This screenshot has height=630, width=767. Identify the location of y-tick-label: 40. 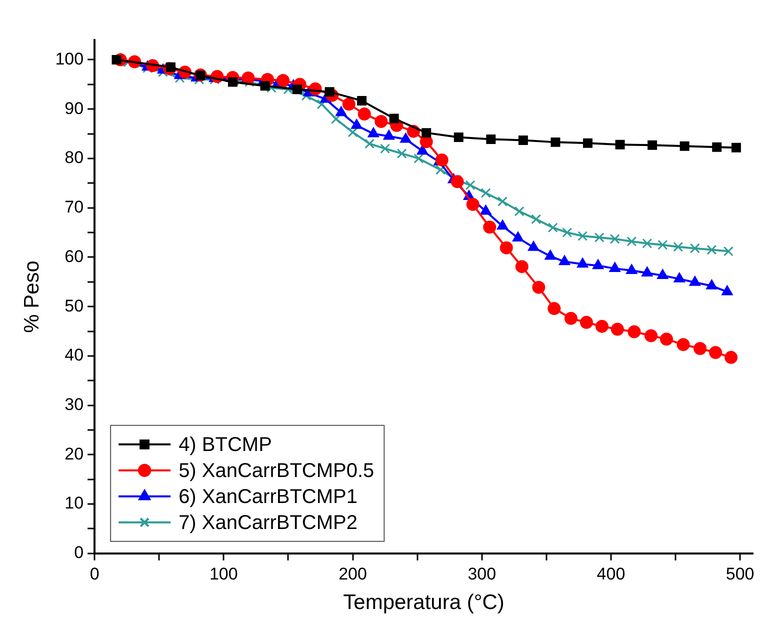
(74, 355).